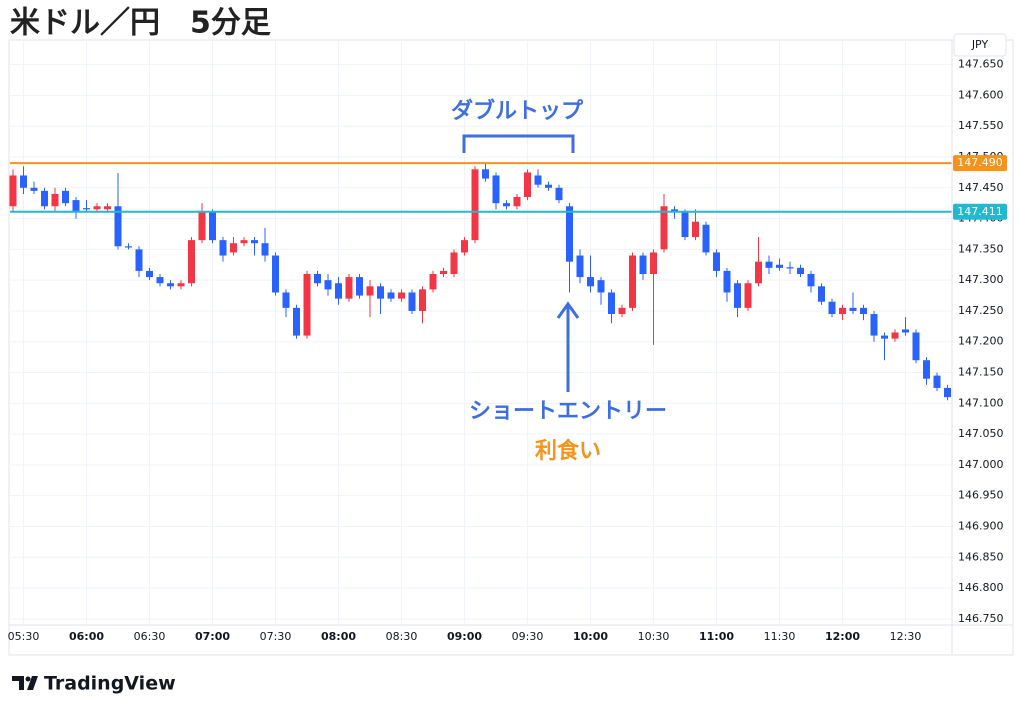  I want to click on x-tick-label: 07:00, so click(212, 636).